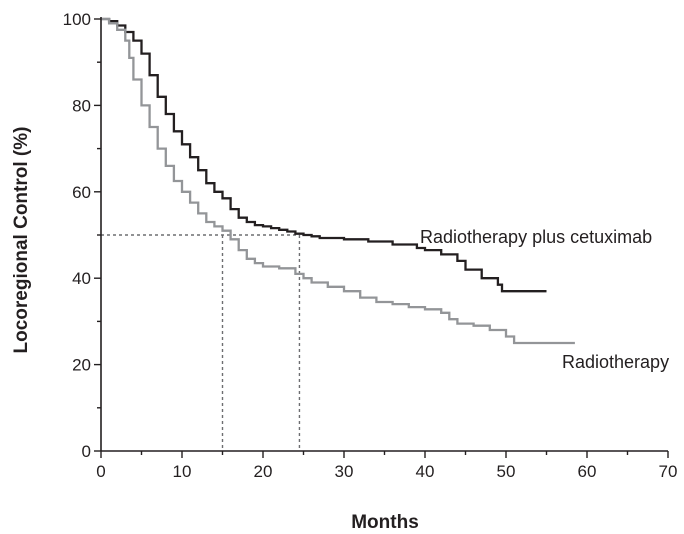 This screenshot has height=534, width=684. I want to click on y-tick-label: 60, so click(81, 192).